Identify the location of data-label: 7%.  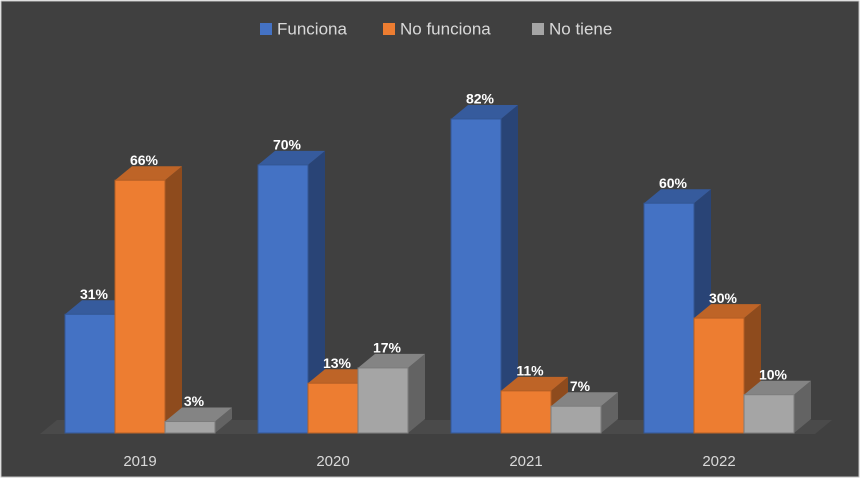
(580, 386).